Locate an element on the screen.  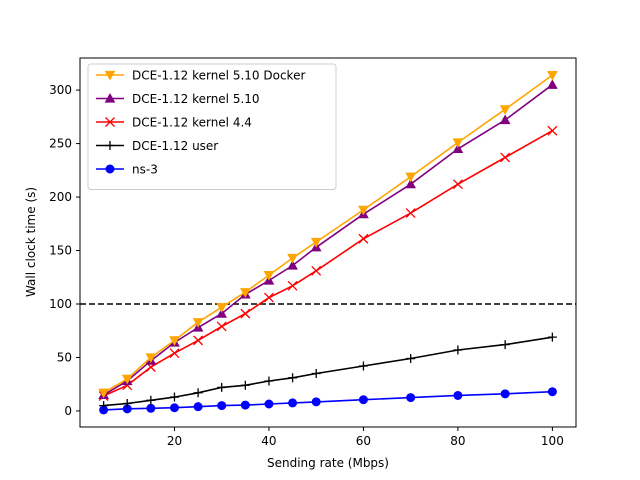
y-tick-label-0: 0 is located at coordinates (68, 411).